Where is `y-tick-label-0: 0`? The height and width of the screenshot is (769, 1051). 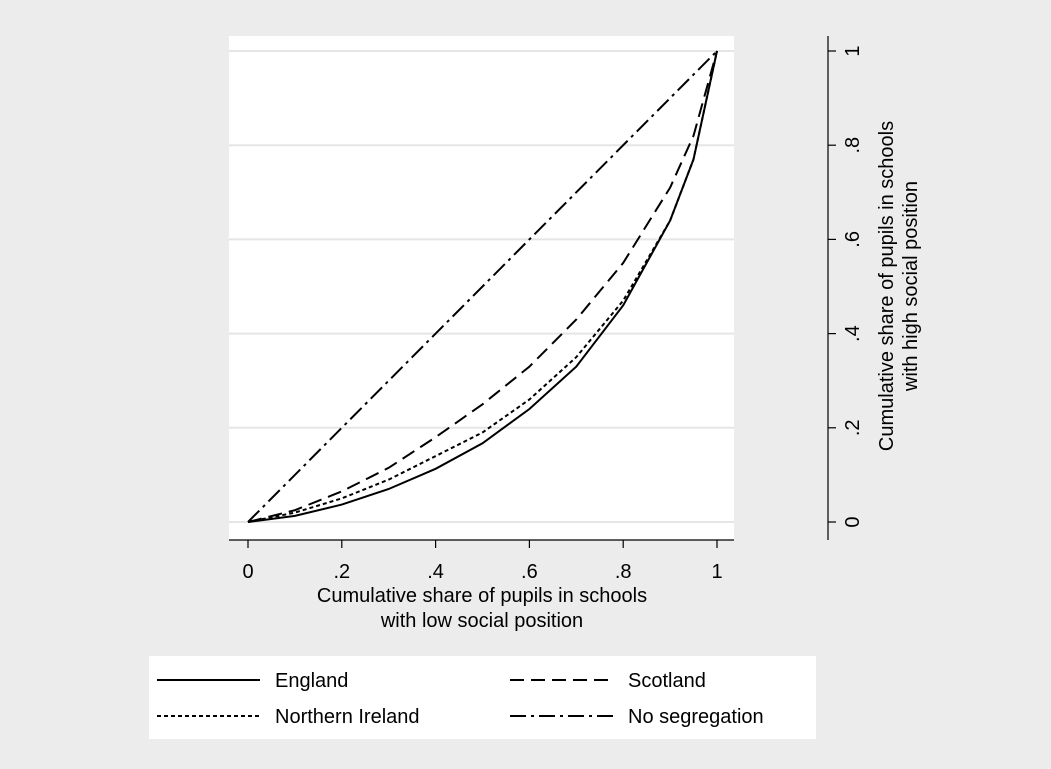 y-tick-label-0: 0 is located at coordinates (853, 521).